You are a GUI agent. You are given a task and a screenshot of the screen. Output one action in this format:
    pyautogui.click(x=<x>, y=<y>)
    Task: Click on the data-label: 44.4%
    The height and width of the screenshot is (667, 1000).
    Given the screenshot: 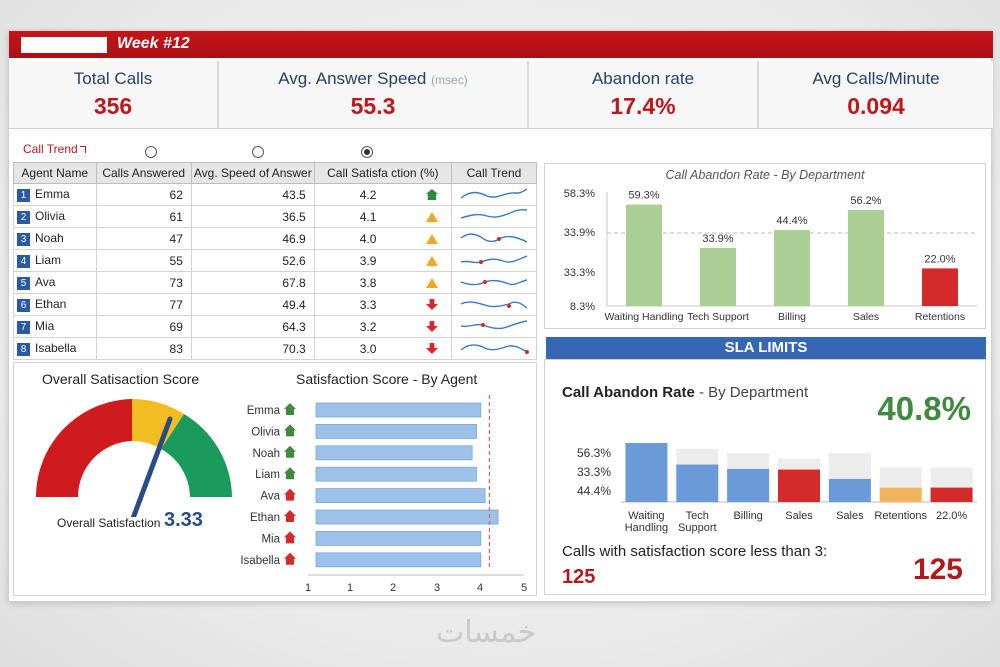 What is the action you would take?
    pyautogui.click(x=791, y=221)
    